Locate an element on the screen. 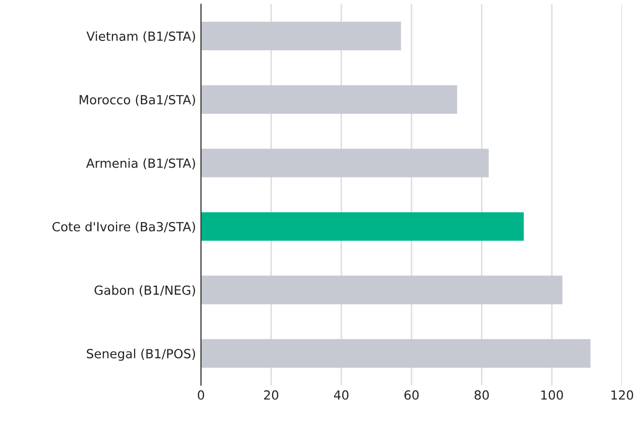 This screenshot has width=638, height=428. x-tick-label: 60 is located at coordinates (411, 395).